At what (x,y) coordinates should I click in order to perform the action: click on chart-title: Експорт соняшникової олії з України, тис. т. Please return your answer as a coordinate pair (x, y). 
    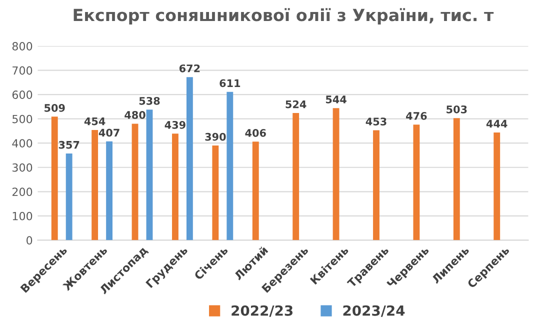
    Looking at the image, I should click on (284, 16).